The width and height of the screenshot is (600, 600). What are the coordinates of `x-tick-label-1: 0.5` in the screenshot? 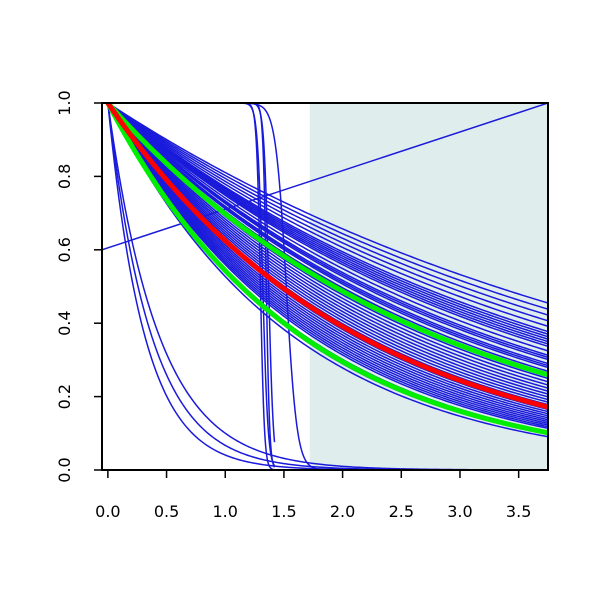 It's located at (166, 511).